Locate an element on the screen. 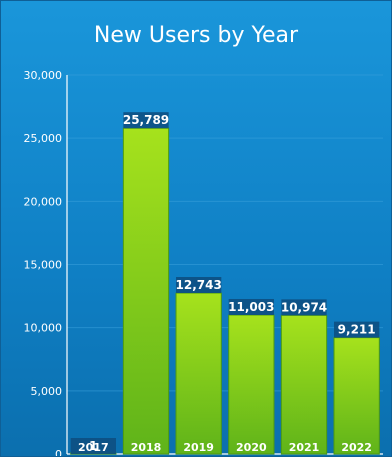 Image resolution: width=392 pixels, height=457 pixels. x-tick-label: 2018 is located at coordinates (146, 447).